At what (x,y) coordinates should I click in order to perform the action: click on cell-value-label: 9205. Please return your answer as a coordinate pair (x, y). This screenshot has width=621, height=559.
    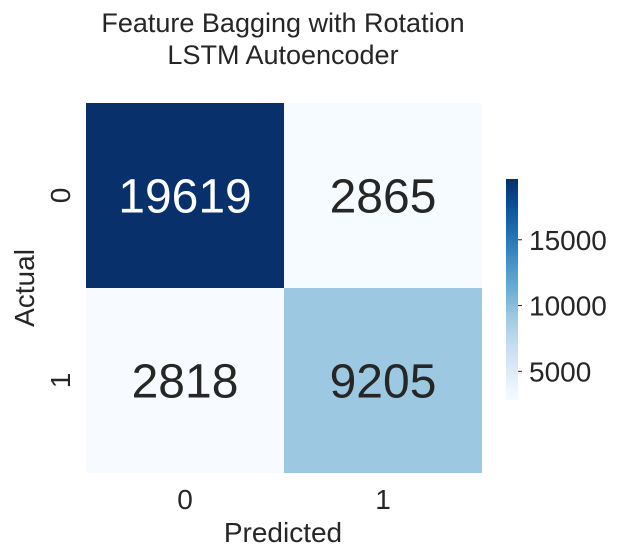
    Looking at the image, I should click on (383, 382).